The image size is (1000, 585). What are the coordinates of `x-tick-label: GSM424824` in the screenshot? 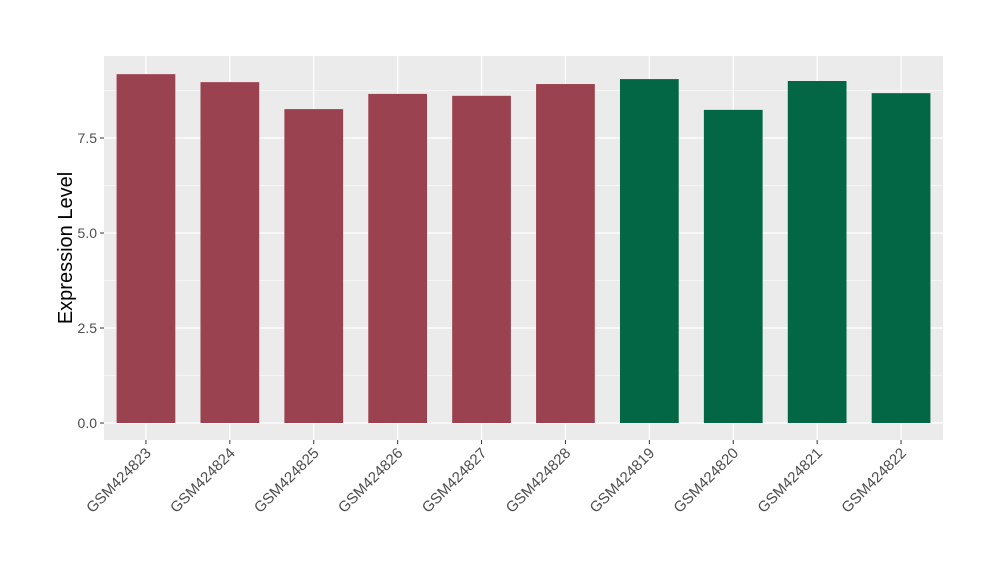 It's located at (203, 481).